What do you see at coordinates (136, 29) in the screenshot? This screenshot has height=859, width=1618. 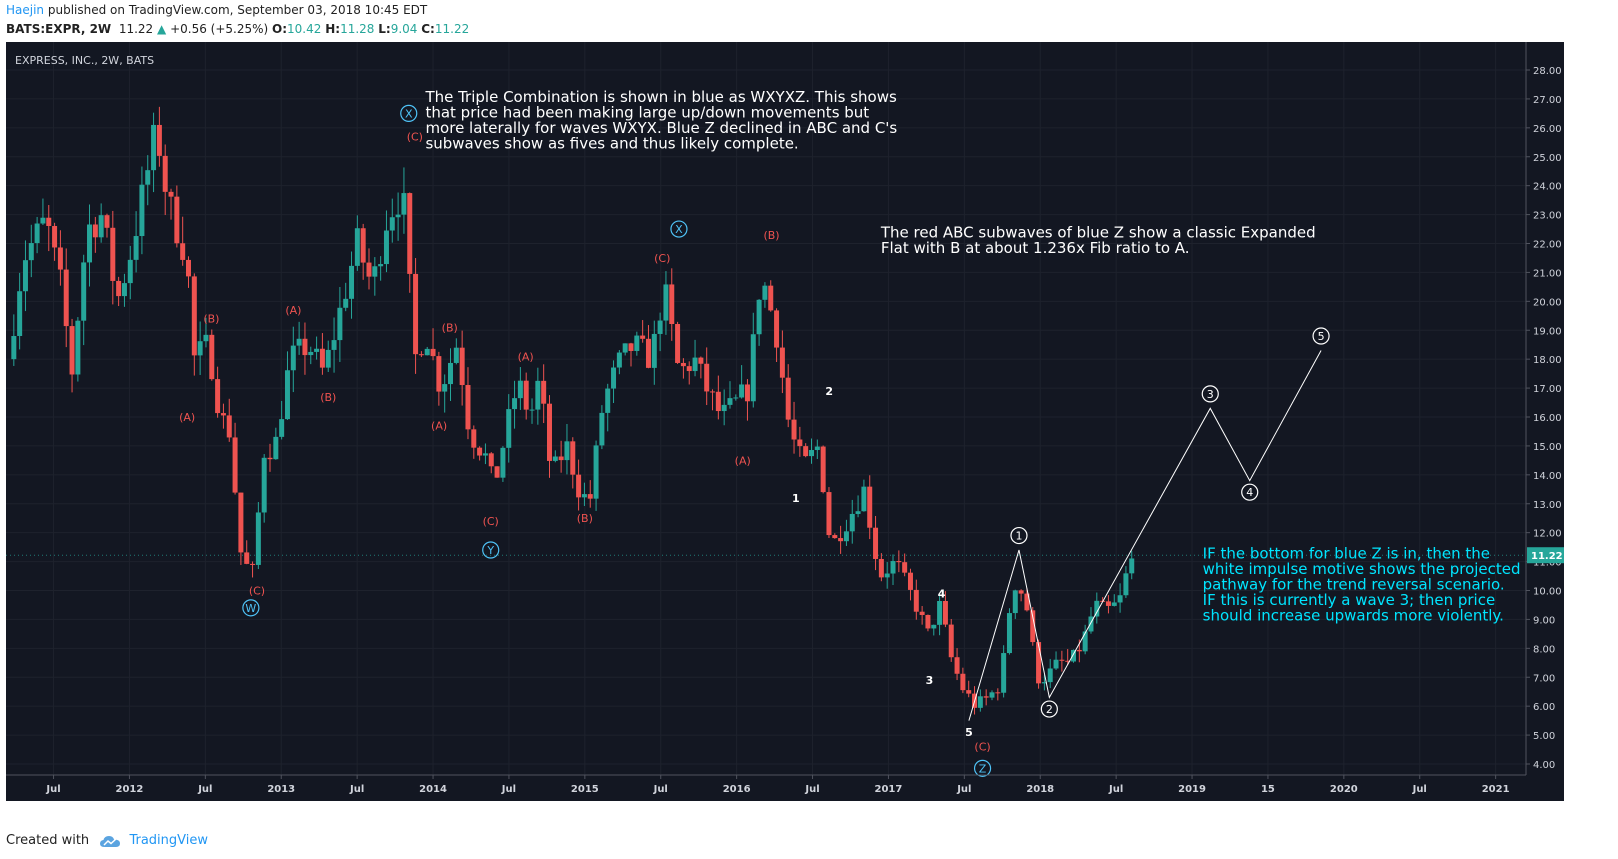 I see `last-price: 11.22` at bounding box center [136, 29].